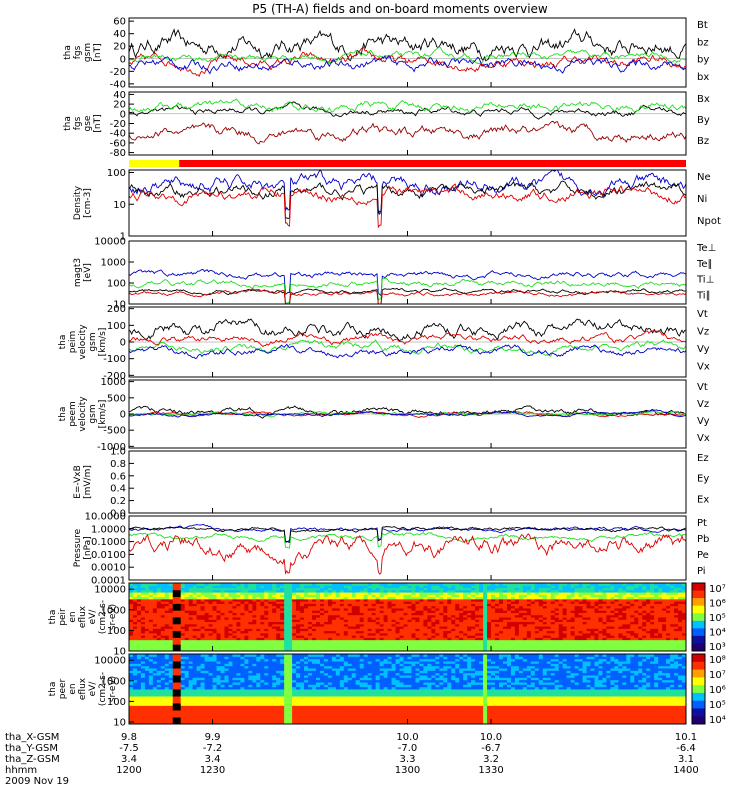 This screenshot has height=800, width=750. What do you see at coordinates (704, 177) in the screenshot?
I see `legend-entry: Ne` at bounding box center [704, 177].